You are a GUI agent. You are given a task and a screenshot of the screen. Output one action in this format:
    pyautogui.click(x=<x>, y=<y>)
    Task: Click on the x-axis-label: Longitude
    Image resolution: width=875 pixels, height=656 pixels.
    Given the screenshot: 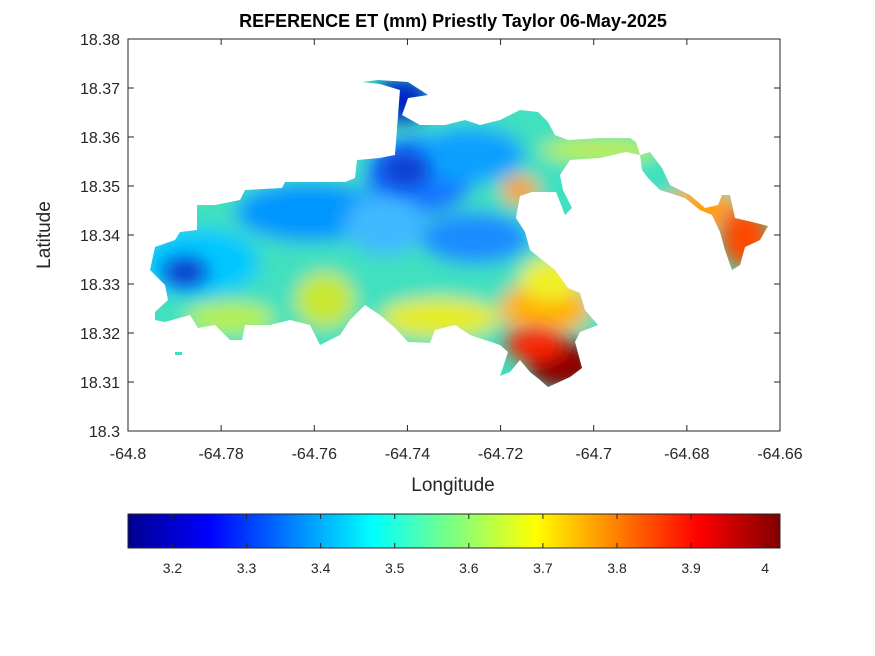 What is the action you would take?
    pyautogui.click(x=452, y=485)
    